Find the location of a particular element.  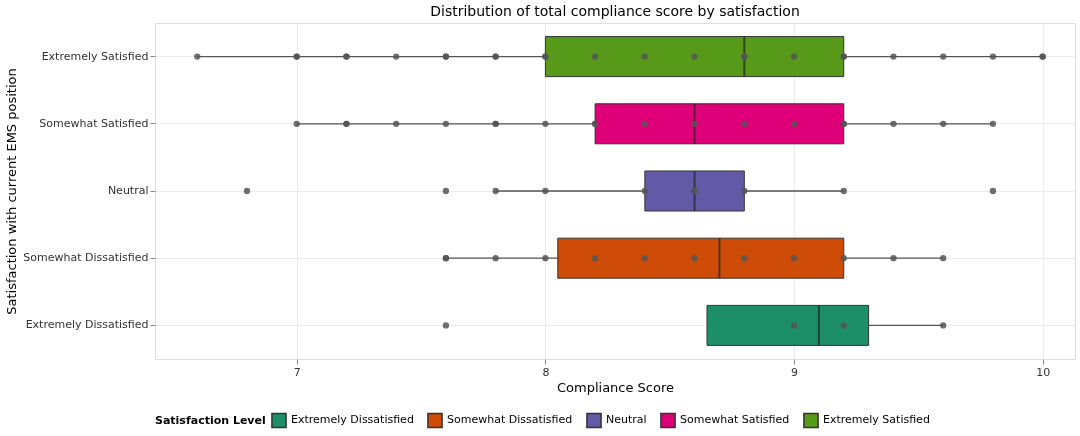

x-tick-label: 10 is located at coordinates (1043, 372).